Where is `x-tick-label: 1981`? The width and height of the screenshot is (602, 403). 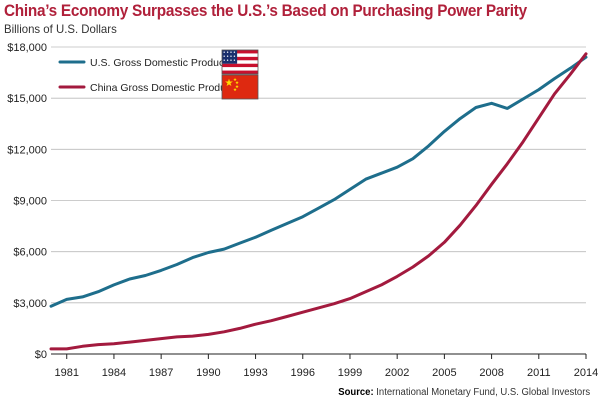
x-tick-label: 1981 is located at coordinates (66, 373).